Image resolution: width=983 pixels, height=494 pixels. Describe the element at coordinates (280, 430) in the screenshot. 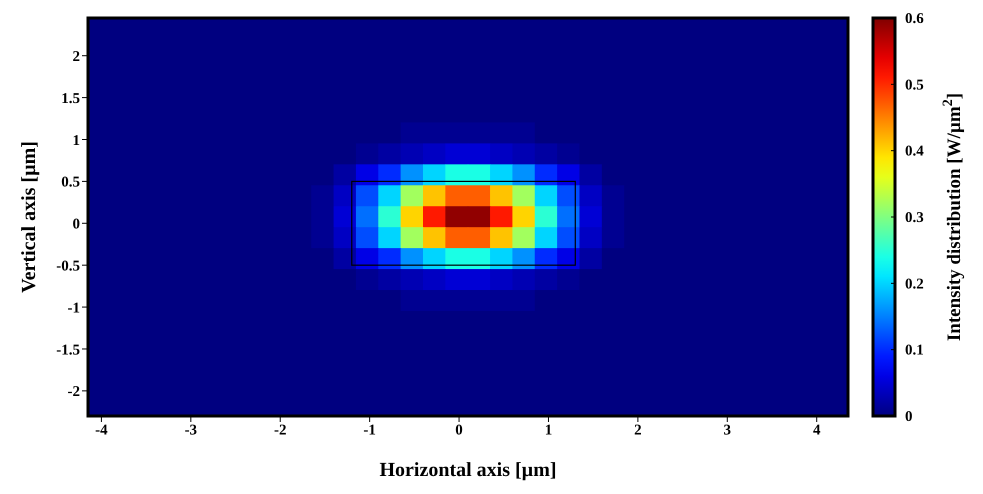

I see `x-tick-label: -2` at that location.